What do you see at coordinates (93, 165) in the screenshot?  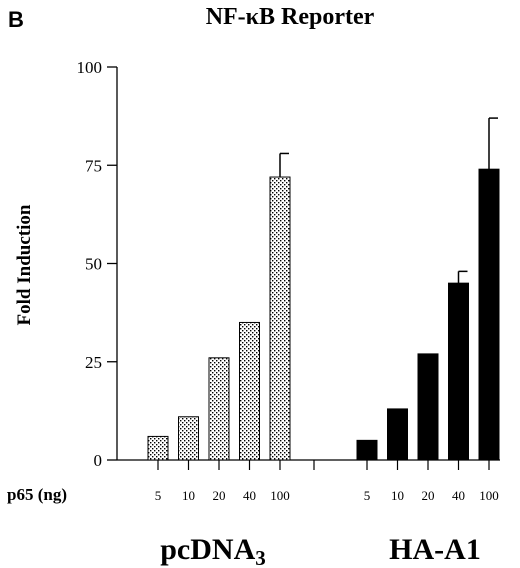 I see `y-tick-label: 75` at bounding box center [93, 165].